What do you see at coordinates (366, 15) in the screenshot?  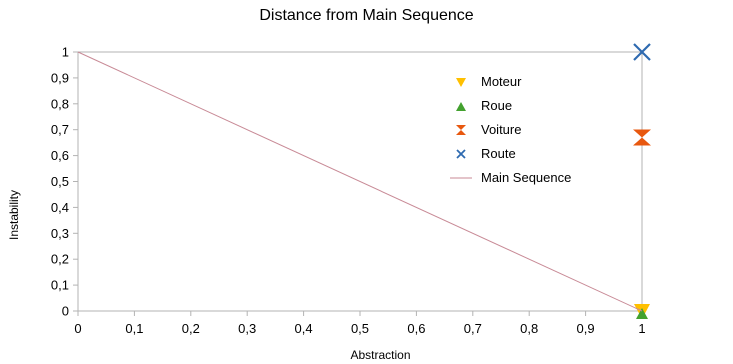 I see `chart-title: Distance from Main Sequence` at bounding box center [366, 15].